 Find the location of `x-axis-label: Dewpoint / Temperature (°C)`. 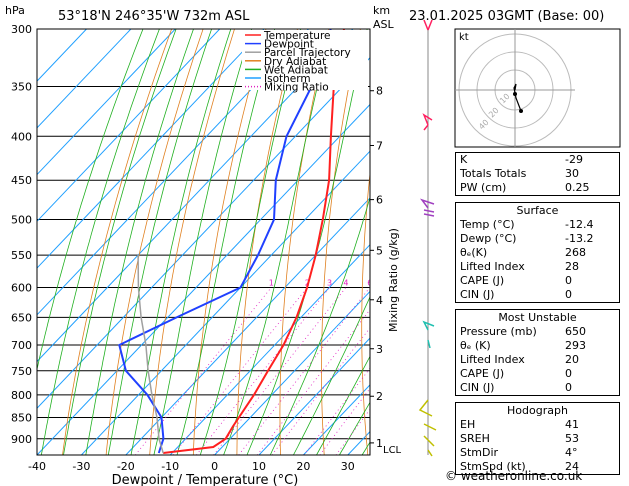

x-axis-label: Dewpoint / Temperature (°C) is located at coordinates (205, 479).